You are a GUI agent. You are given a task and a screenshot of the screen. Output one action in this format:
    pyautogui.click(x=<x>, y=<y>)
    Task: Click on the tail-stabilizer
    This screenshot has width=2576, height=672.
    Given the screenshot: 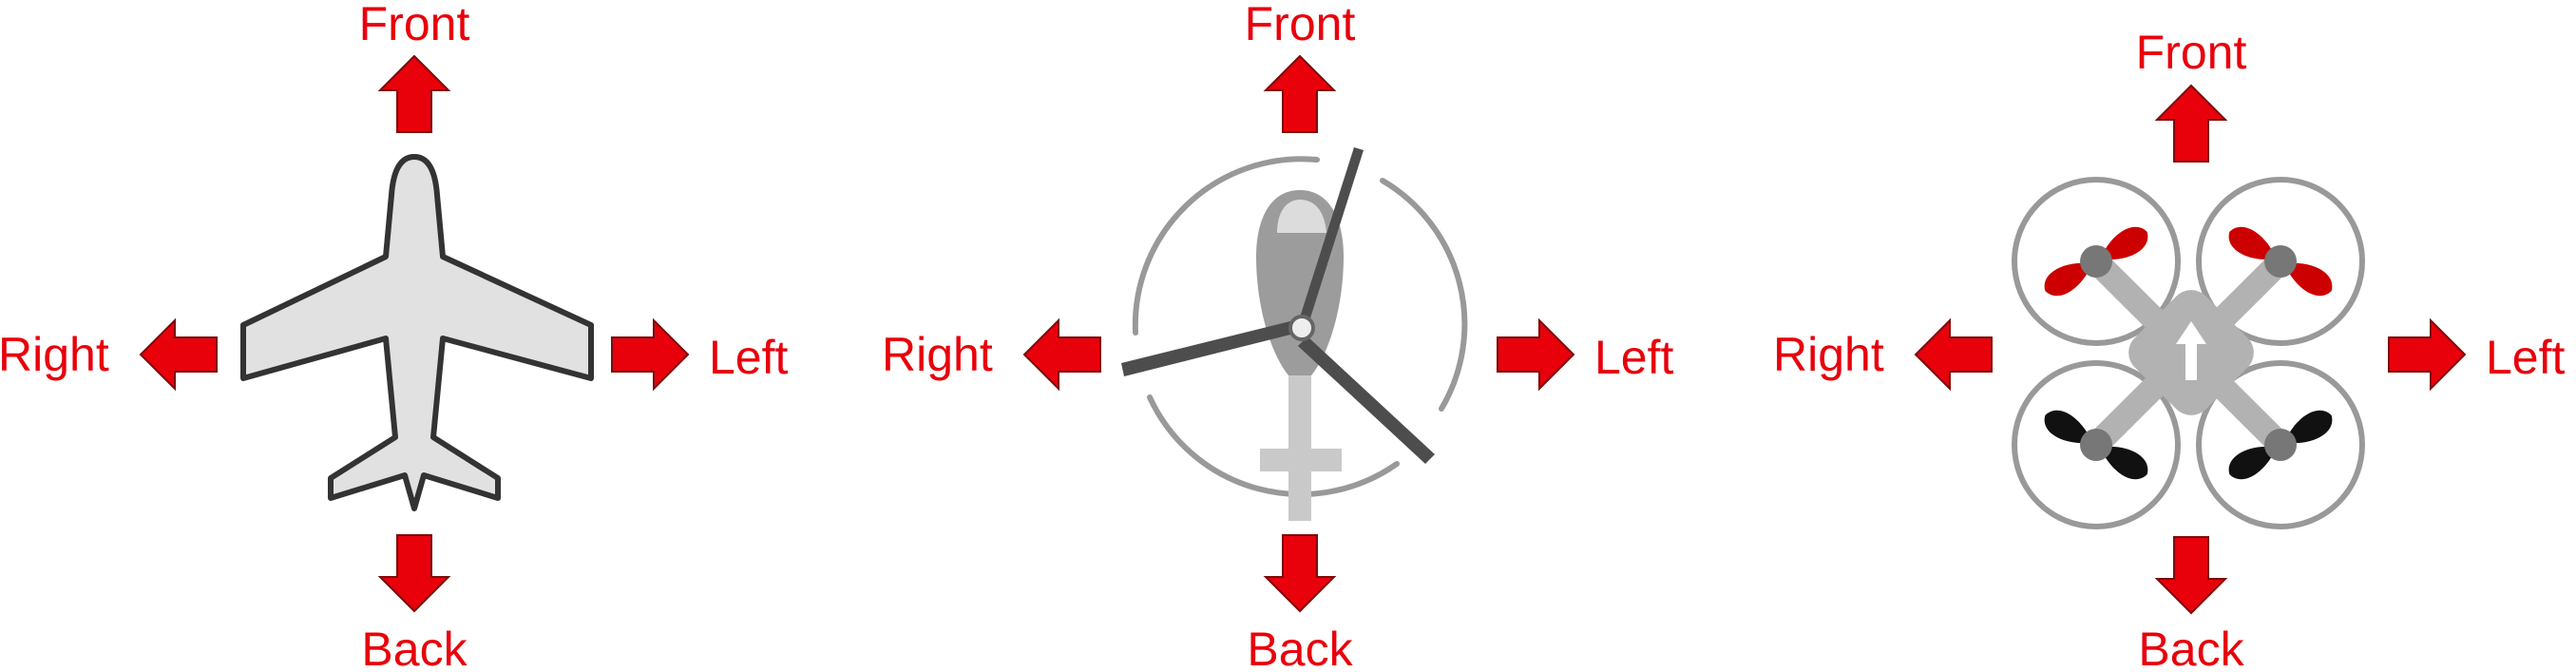 What is the action you would take?
    pyautogui.click(x=1301, y=460)
    